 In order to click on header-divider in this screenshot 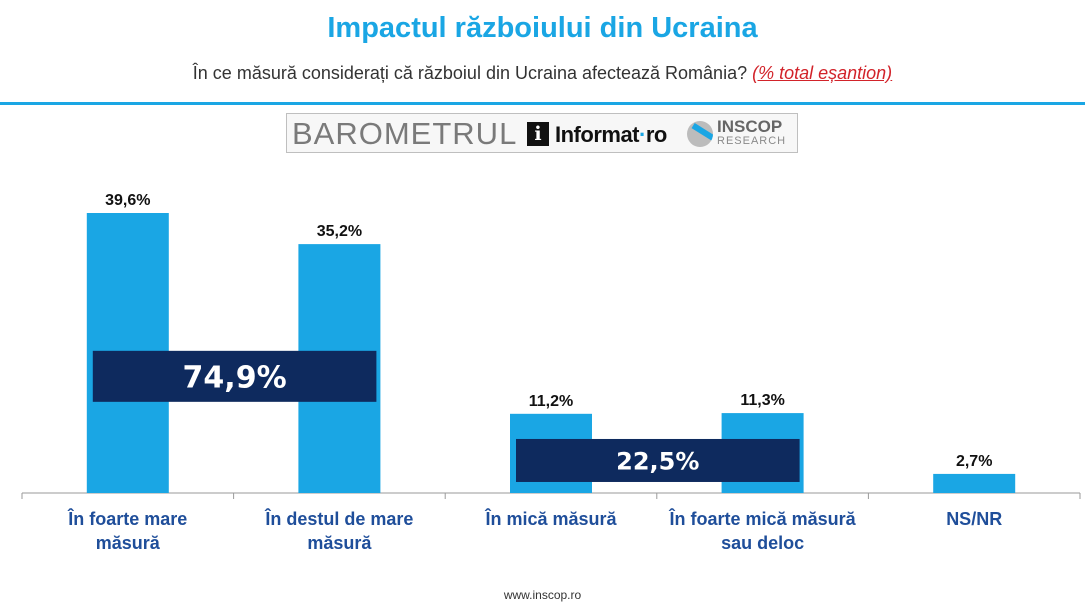, I will do `click(542, 103)`.